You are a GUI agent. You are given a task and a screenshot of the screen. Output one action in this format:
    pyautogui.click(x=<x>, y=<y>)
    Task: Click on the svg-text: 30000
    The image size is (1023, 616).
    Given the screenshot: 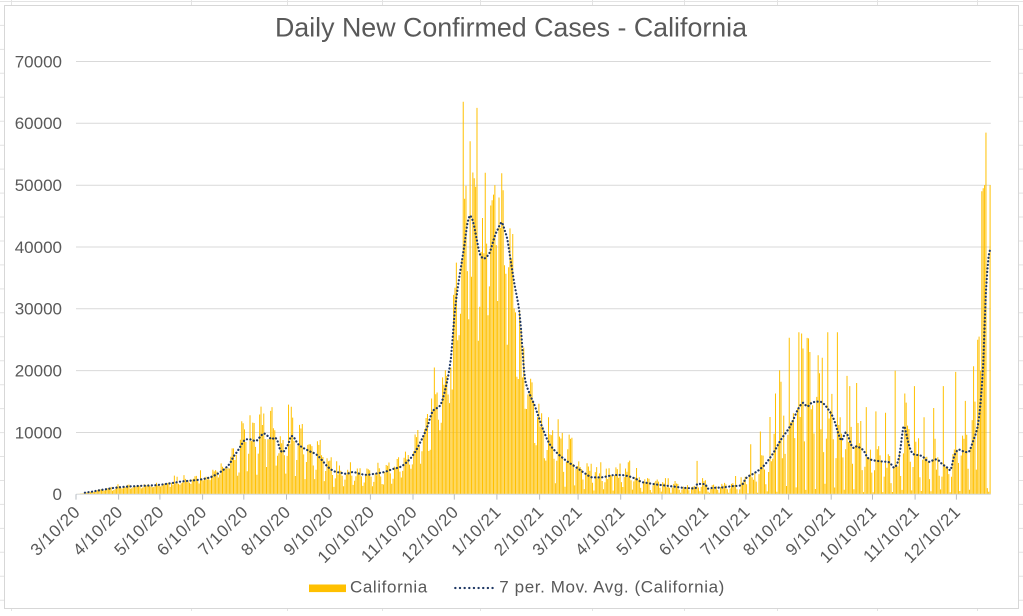 What is the action you would take?
    pyautogui.click(x=38, y=309)
    